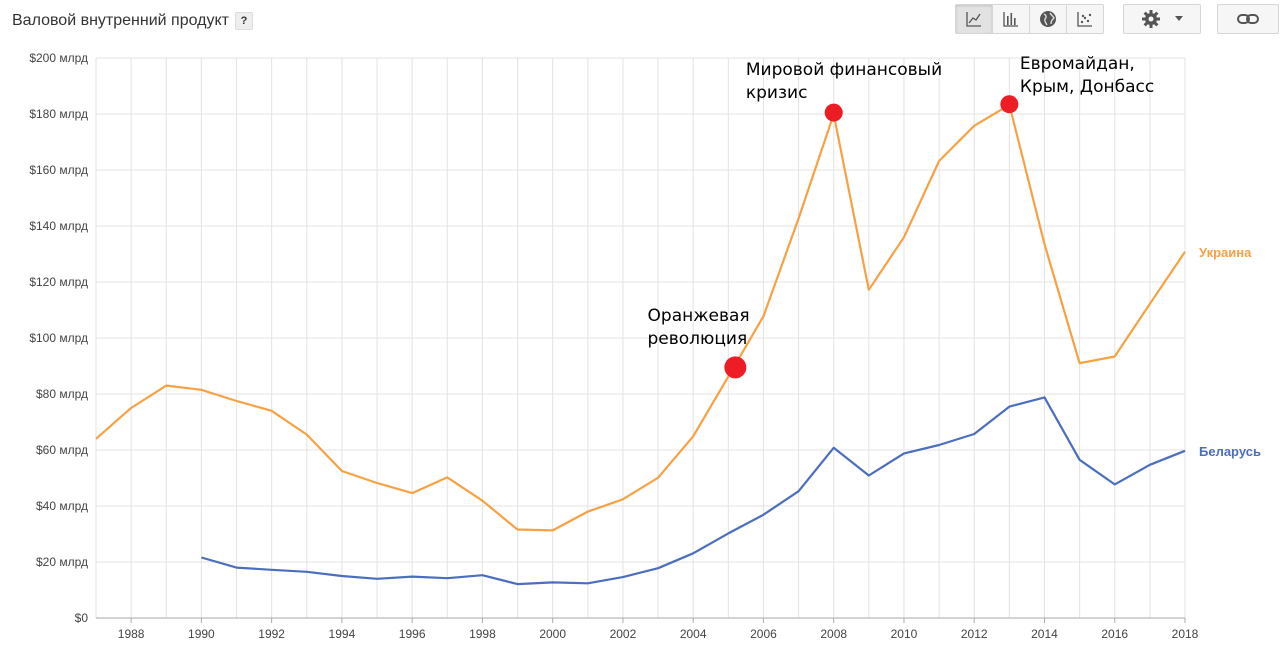  I want to click on settings-button, so click(1162, 19).